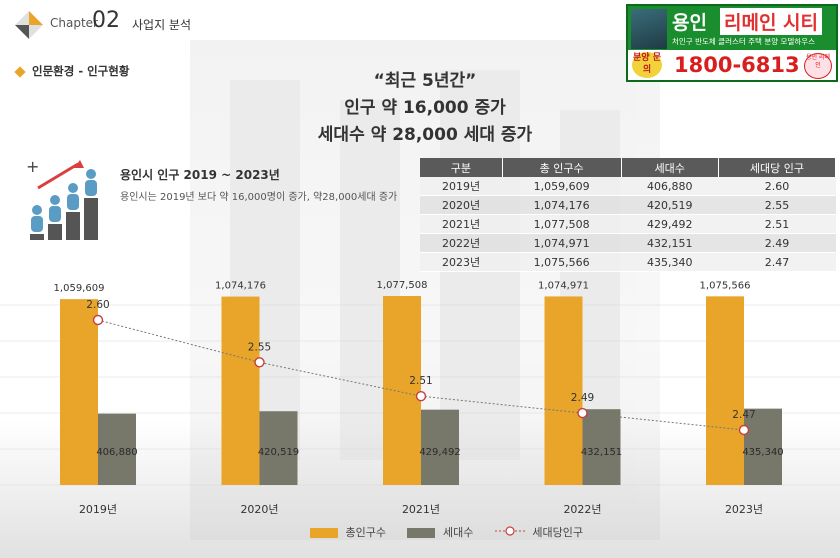  Describe the element at coordinates (582, 509) in the screenshot. I see `x-tick-label: 2022년` at that location.